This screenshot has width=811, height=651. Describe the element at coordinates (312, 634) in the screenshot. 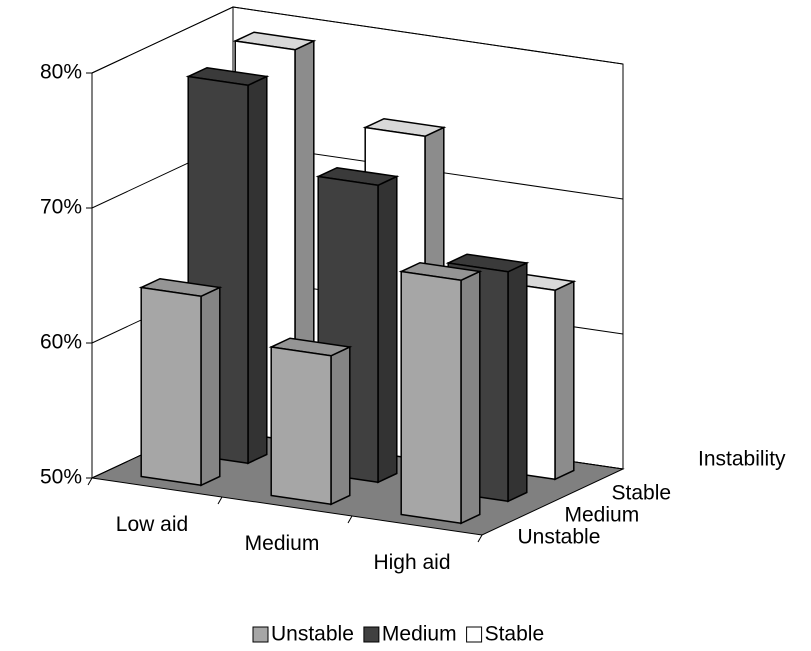

I see `legend-label: Unstable` at that location.